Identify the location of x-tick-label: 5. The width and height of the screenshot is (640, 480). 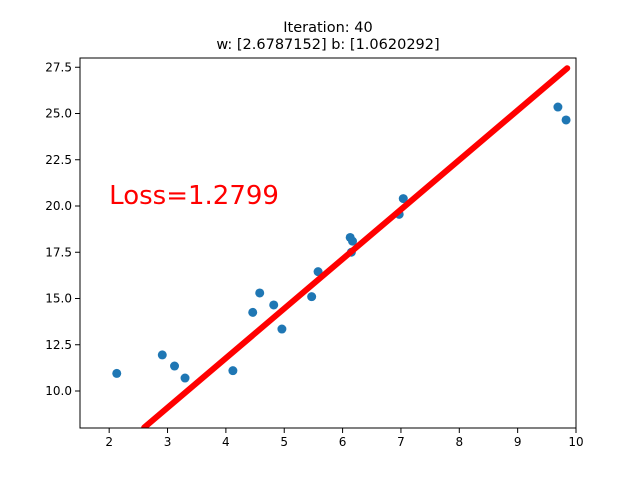
(284, 442).